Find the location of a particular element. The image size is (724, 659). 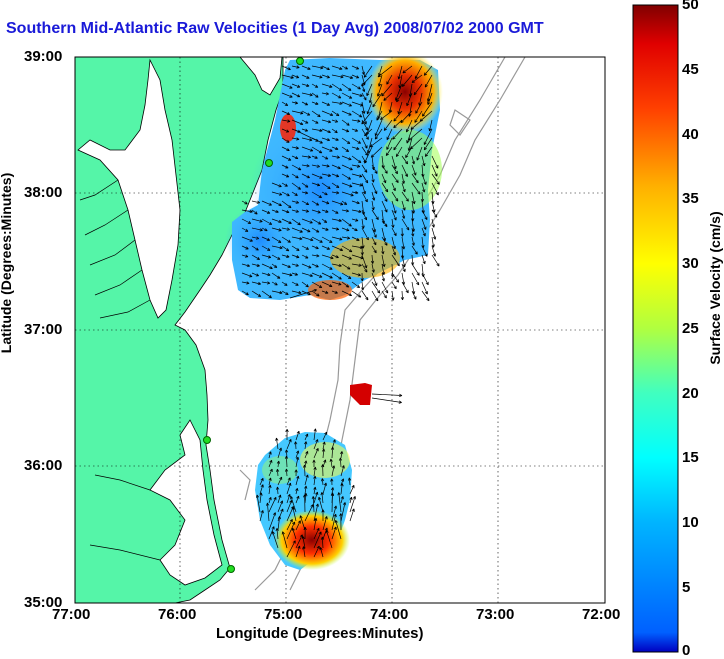

colorbar-tick: 5 is located at coordinates (686, 587).